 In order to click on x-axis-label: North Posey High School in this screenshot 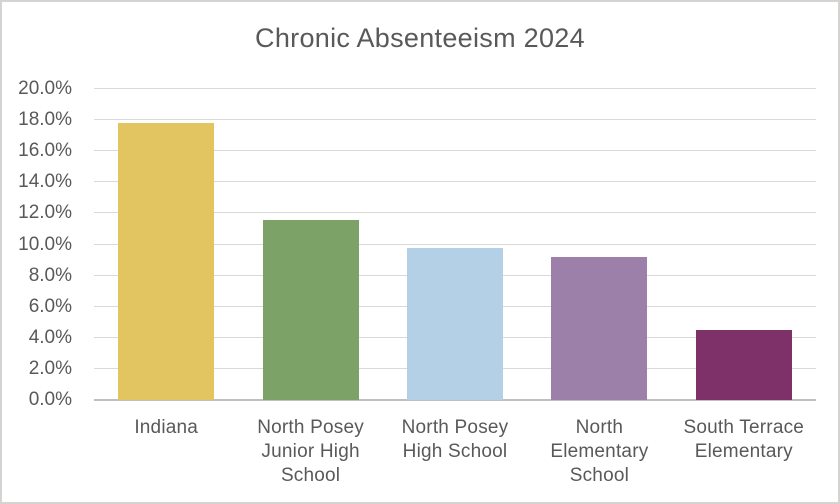, I will do `click(455, 440)`.